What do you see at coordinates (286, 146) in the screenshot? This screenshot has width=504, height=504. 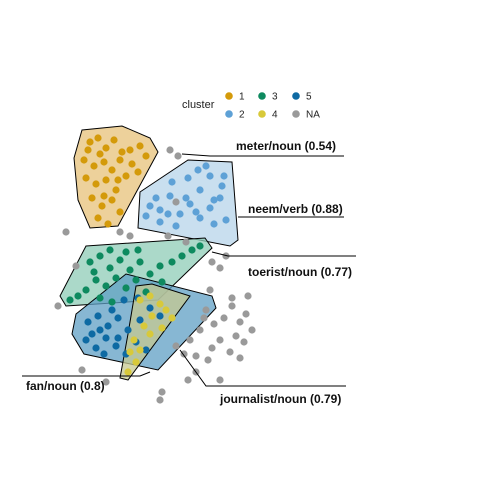 I see `label-cluster-1: meter/noun (0.54)` at bounding box center [286, 146].